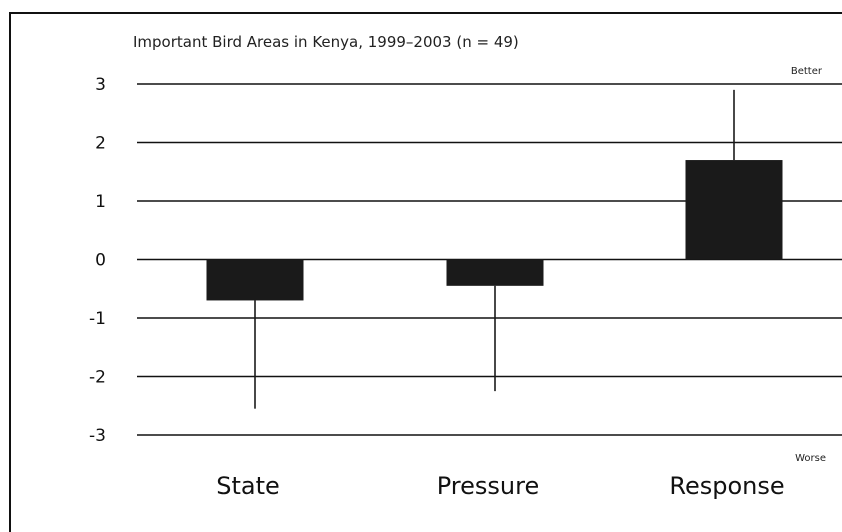 This screenshot has height=532, width=842. What do you see at coordinates (100, 85) in the screenshot?
I see `y-tick-label: 3` at bounding box center [100, 85].